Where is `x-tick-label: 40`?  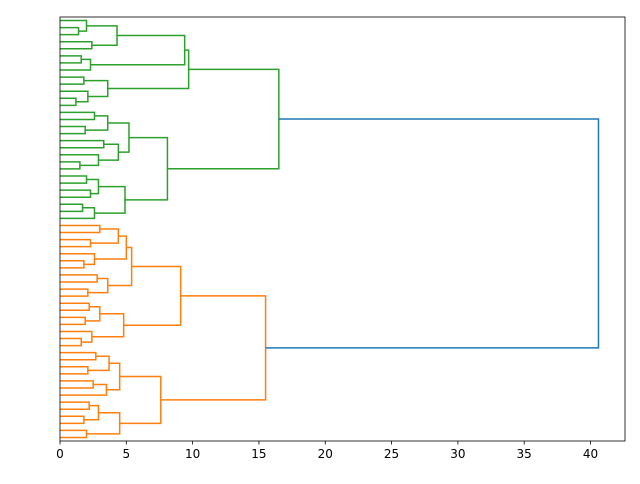
x-tick-label: 40 is located at coordinates (590, 454).